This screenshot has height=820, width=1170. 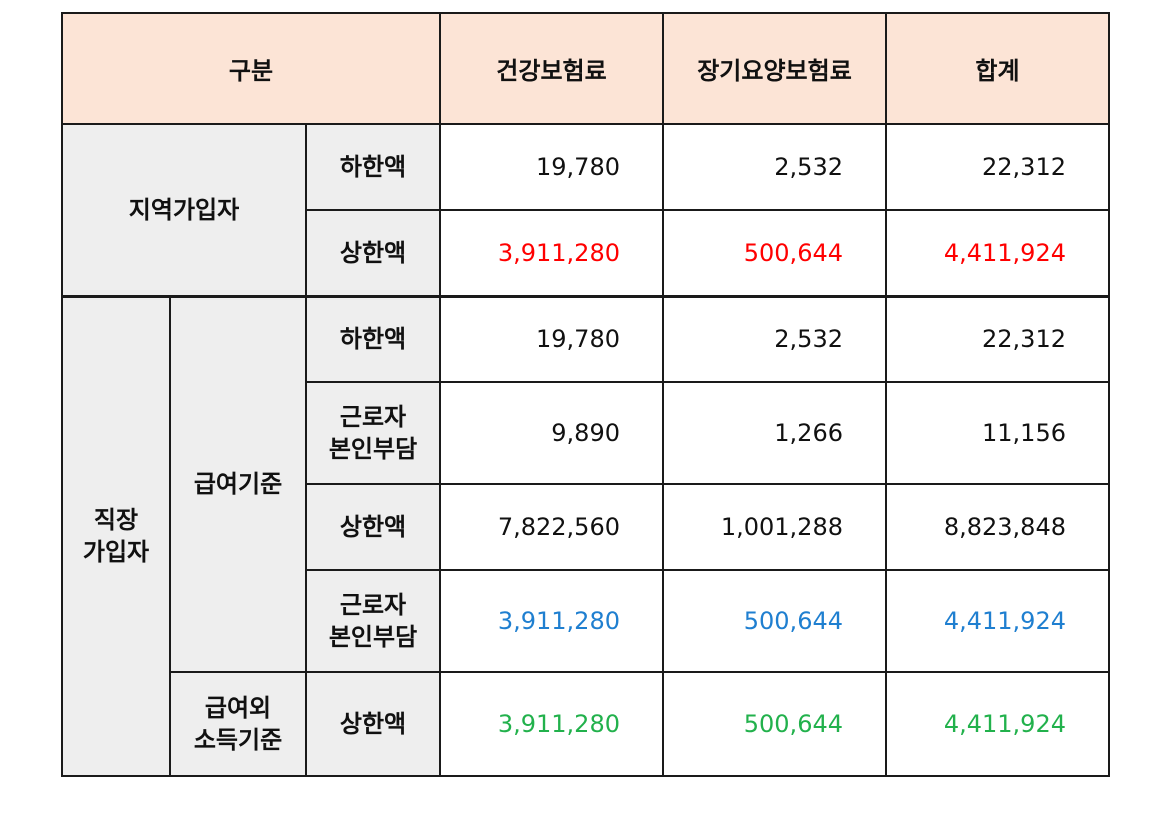 I want to click on longterm-cell: 1,266, so click(x=774, y=433).